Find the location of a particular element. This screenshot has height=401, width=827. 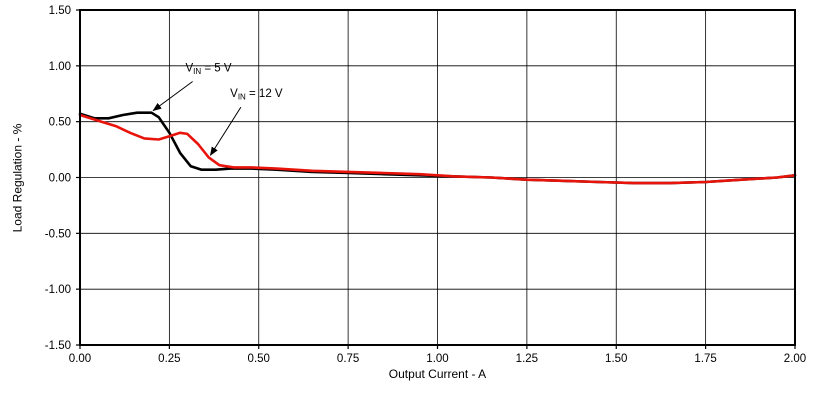

y-axis-label: Load Regulation - % is located at coordinates (17, 177).